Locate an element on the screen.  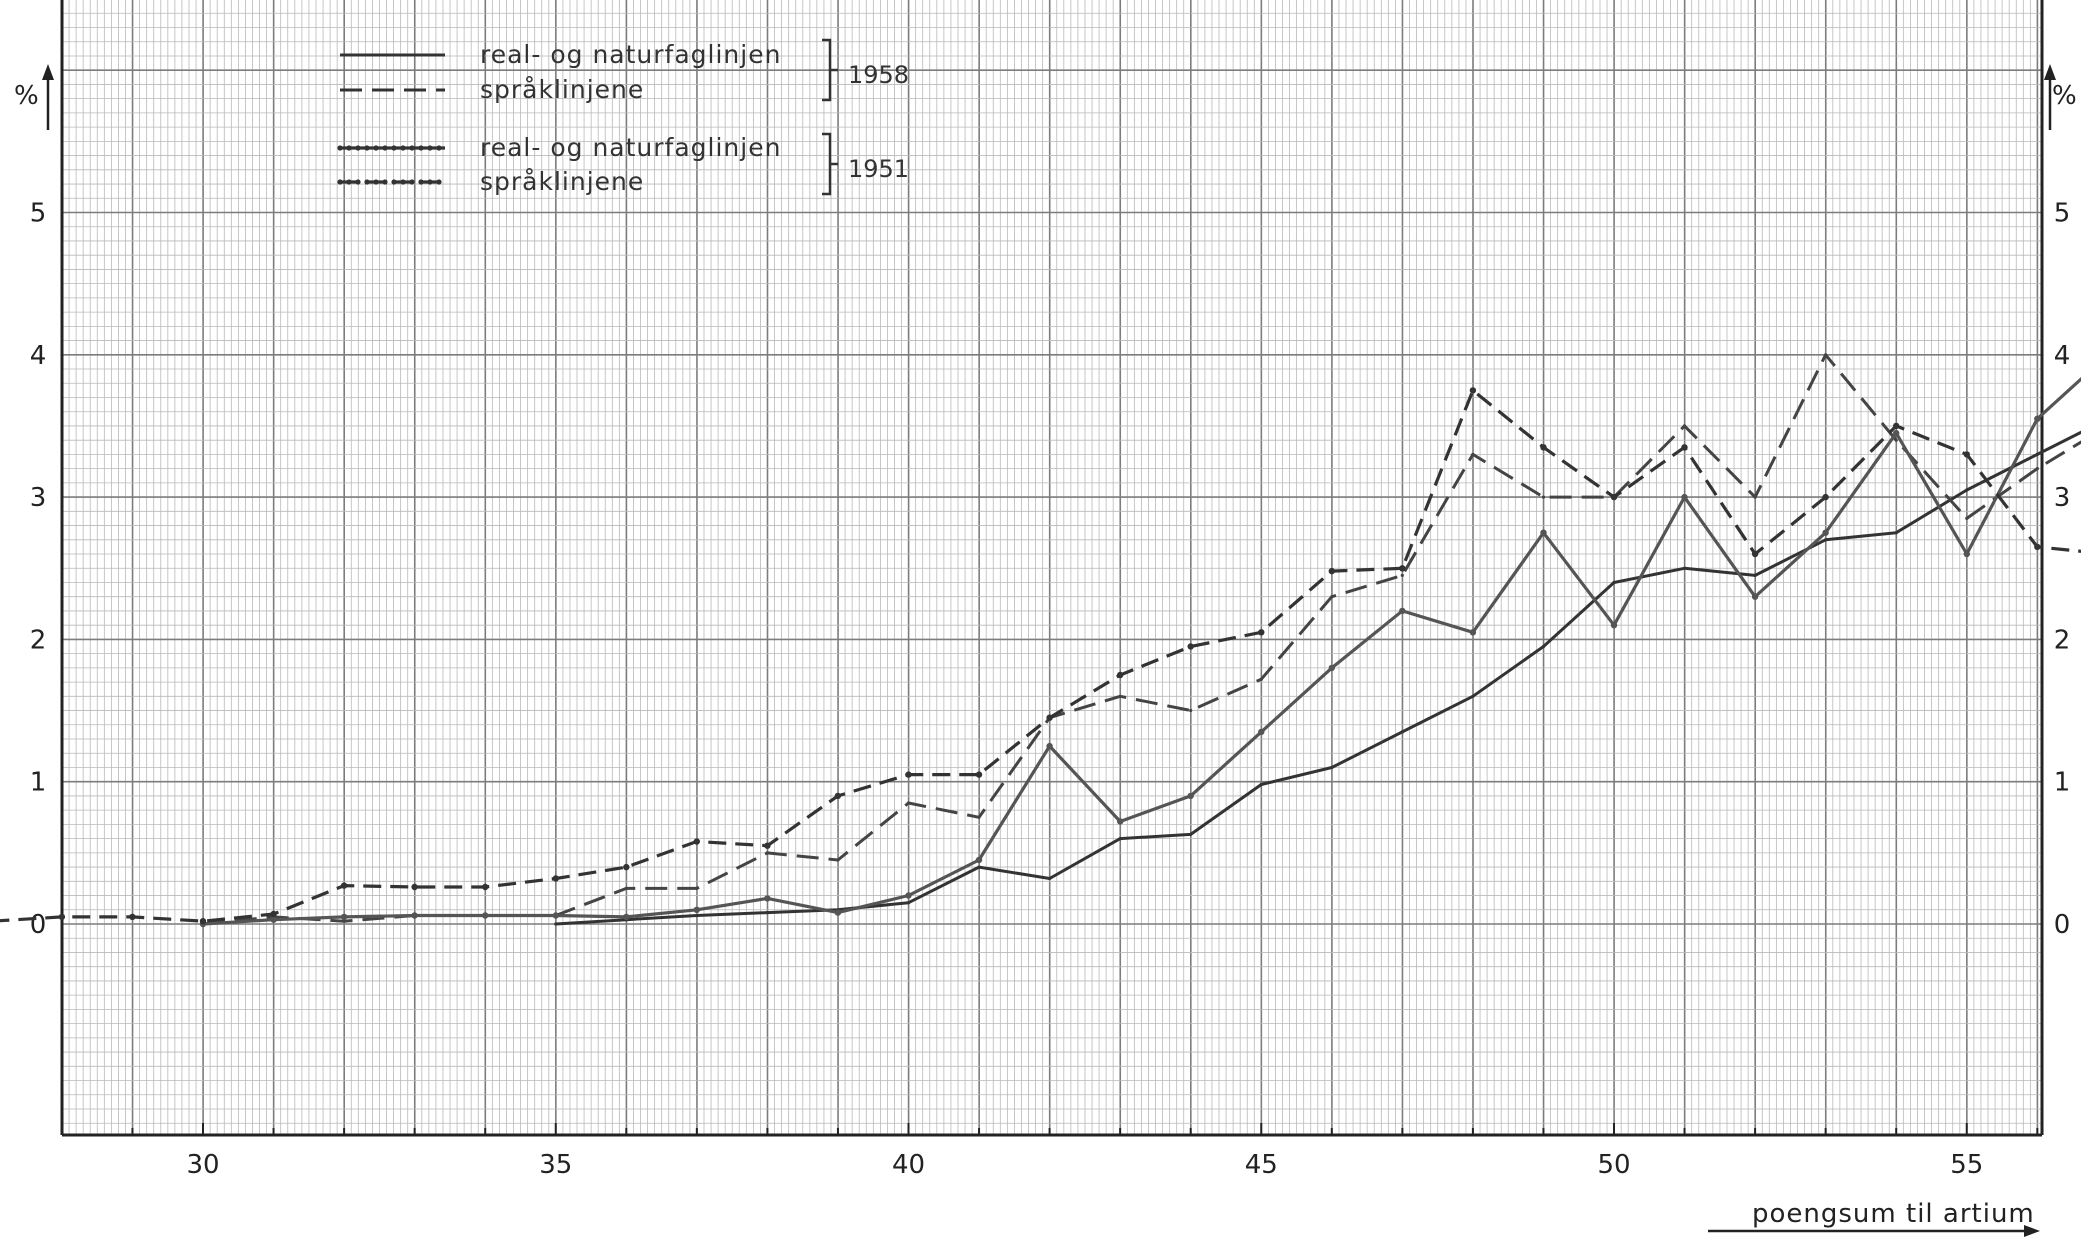
y-tick-label-right: 2 is located at coordinates (2062, 640).